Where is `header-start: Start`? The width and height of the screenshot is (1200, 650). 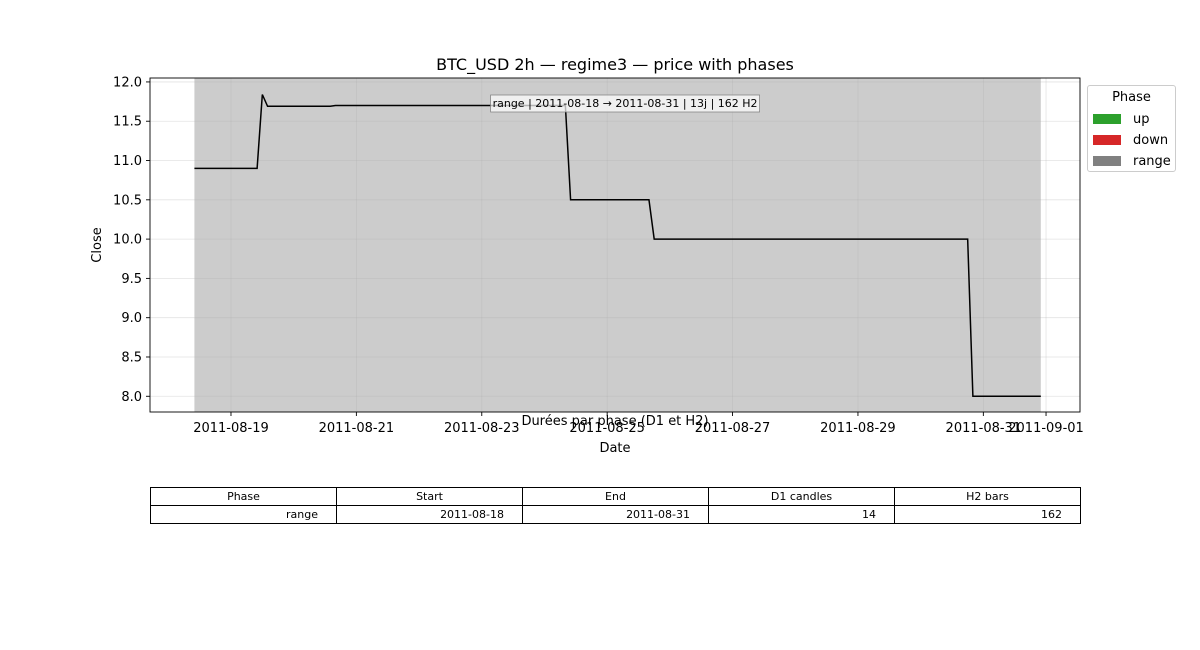 header-start: Start is located at coordinates (429, 496).